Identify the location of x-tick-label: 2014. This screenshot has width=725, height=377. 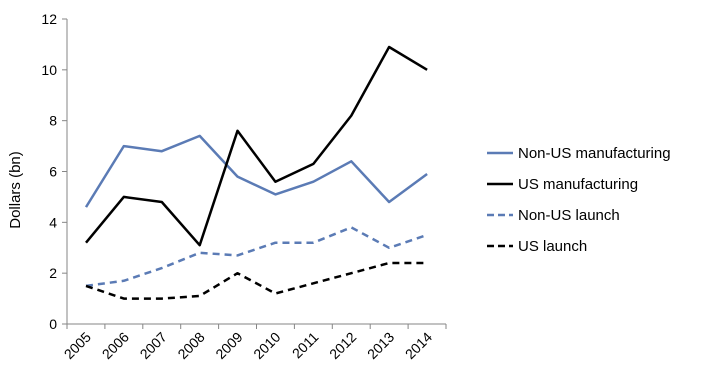
(418, 345).